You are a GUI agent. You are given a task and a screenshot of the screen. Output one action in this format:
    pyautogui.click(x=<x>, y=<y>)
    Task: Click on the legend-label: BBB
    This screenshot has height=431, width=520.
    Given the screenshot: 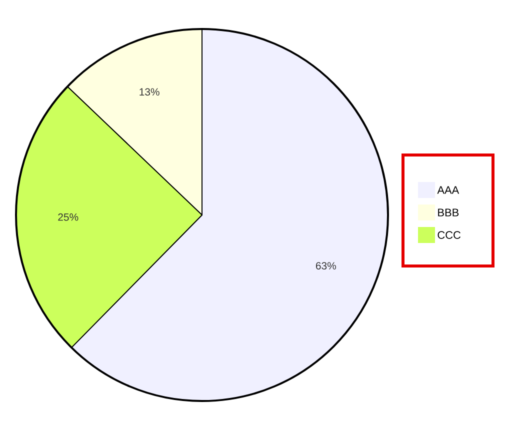 What is the action you would take?
    pyautogui.click(x=448, y=212)
    